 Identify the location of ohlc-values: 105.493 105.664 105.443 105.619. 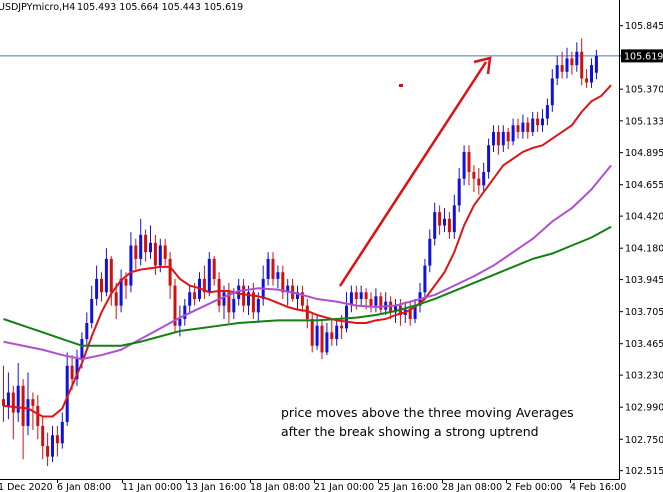
(160, 7).